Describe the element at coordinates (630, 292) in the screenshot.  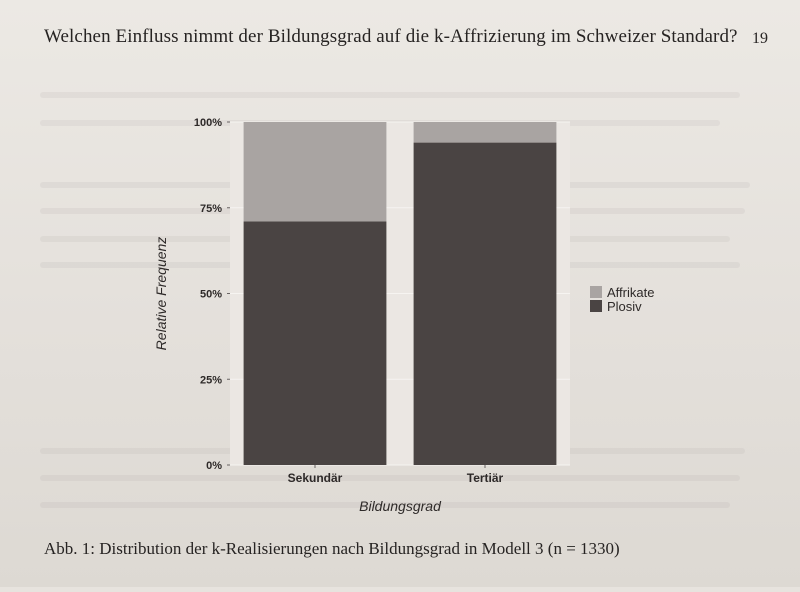
I see `legend-label-affrikate: Affrikate` at that location.